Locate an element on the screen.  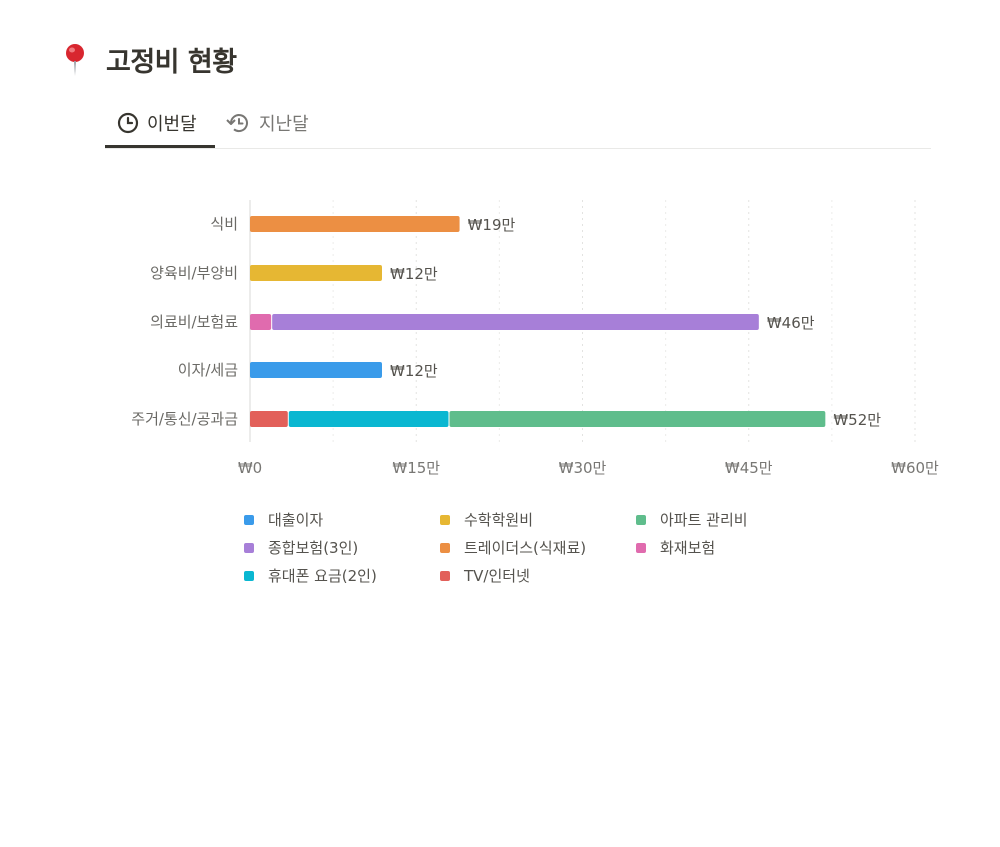
legend-item: 화재보험 is located at coordinates (675, 547).